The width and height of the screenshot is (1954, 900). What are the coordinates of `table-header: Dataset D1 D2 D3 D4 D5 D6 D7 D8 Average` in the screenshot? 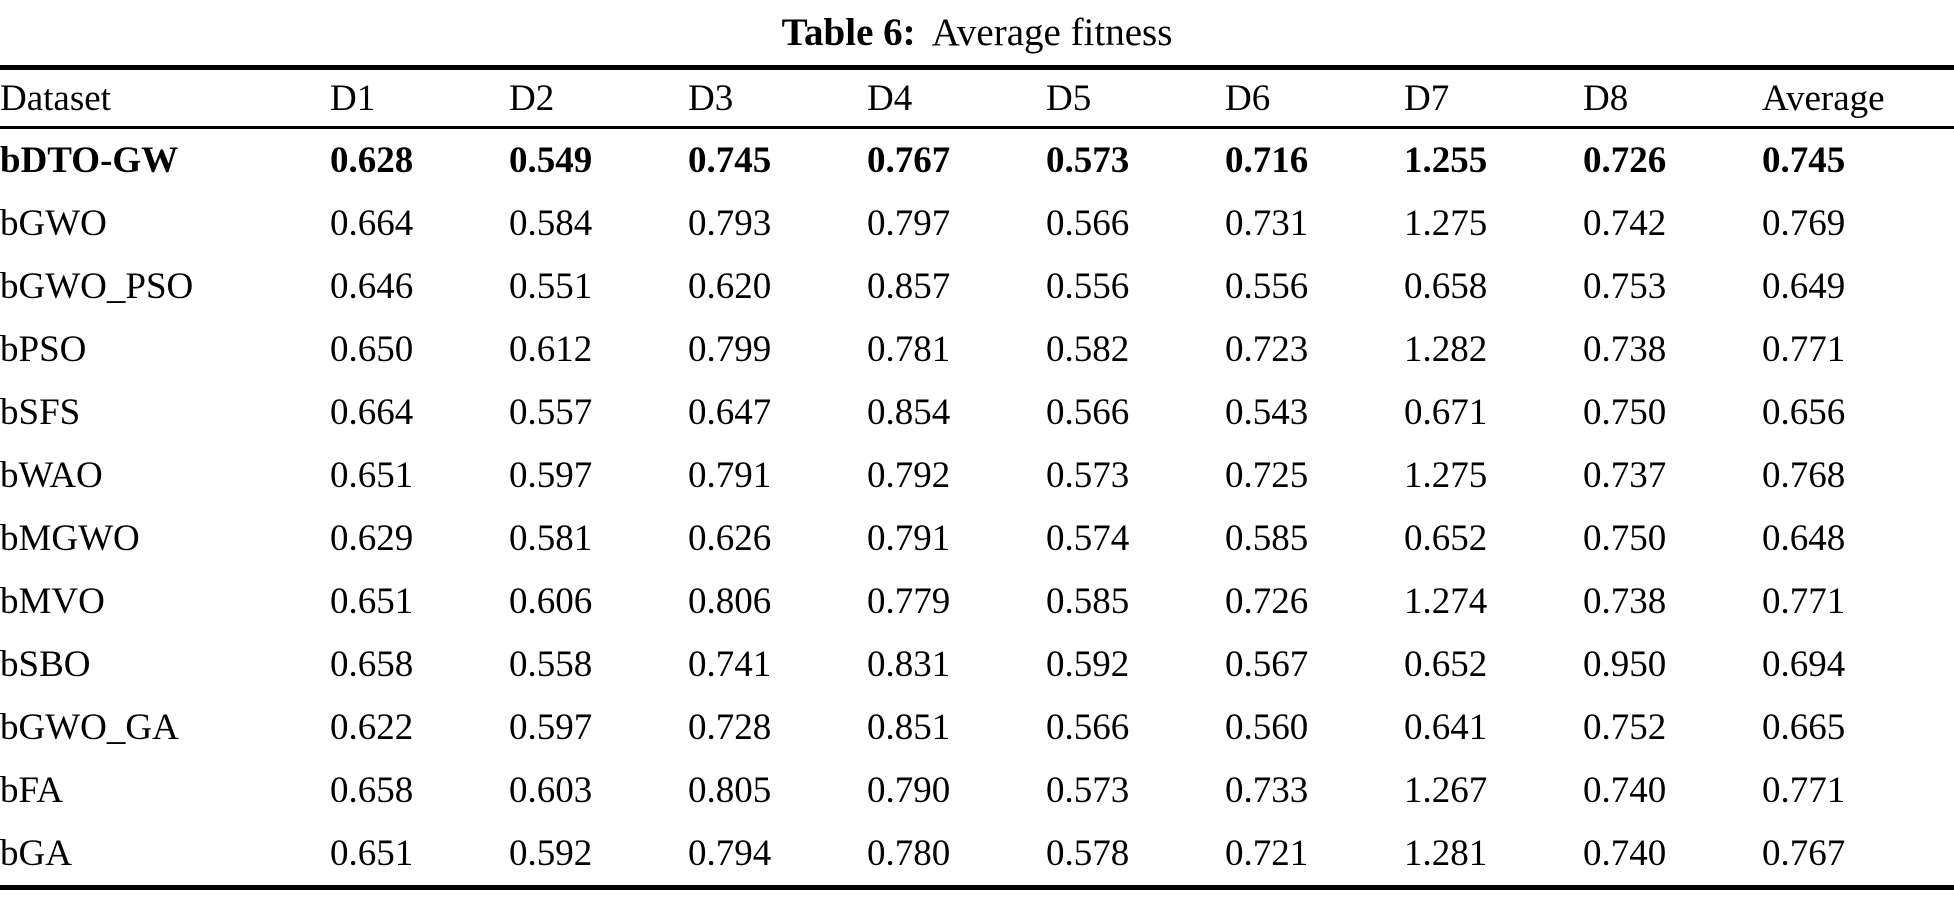 It's located at (977, 98).